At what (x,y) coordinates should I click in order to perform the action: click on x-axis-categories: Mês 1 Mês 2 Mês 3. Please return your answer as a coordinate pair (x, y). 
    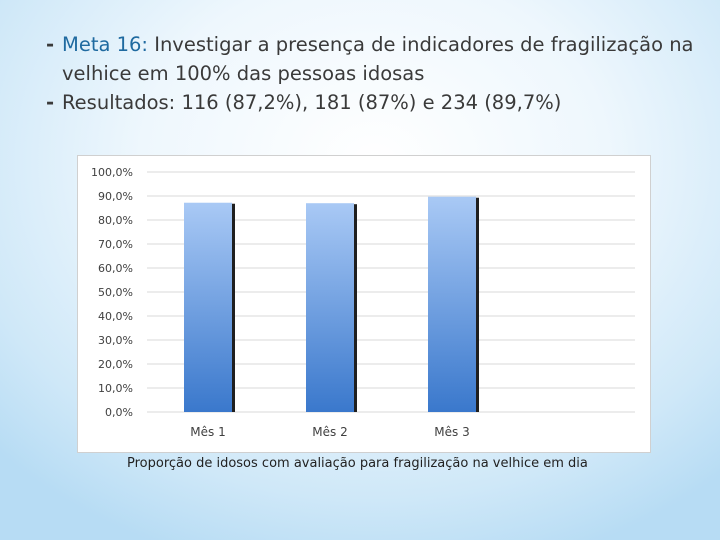
    Looking at the image, I should click on (329, 432).